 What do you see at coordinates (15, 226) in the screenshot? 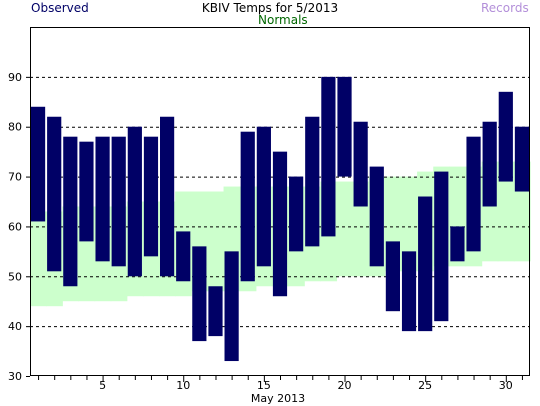
I see `y-tick-label-60: 60` at bounding box center [15, 226].